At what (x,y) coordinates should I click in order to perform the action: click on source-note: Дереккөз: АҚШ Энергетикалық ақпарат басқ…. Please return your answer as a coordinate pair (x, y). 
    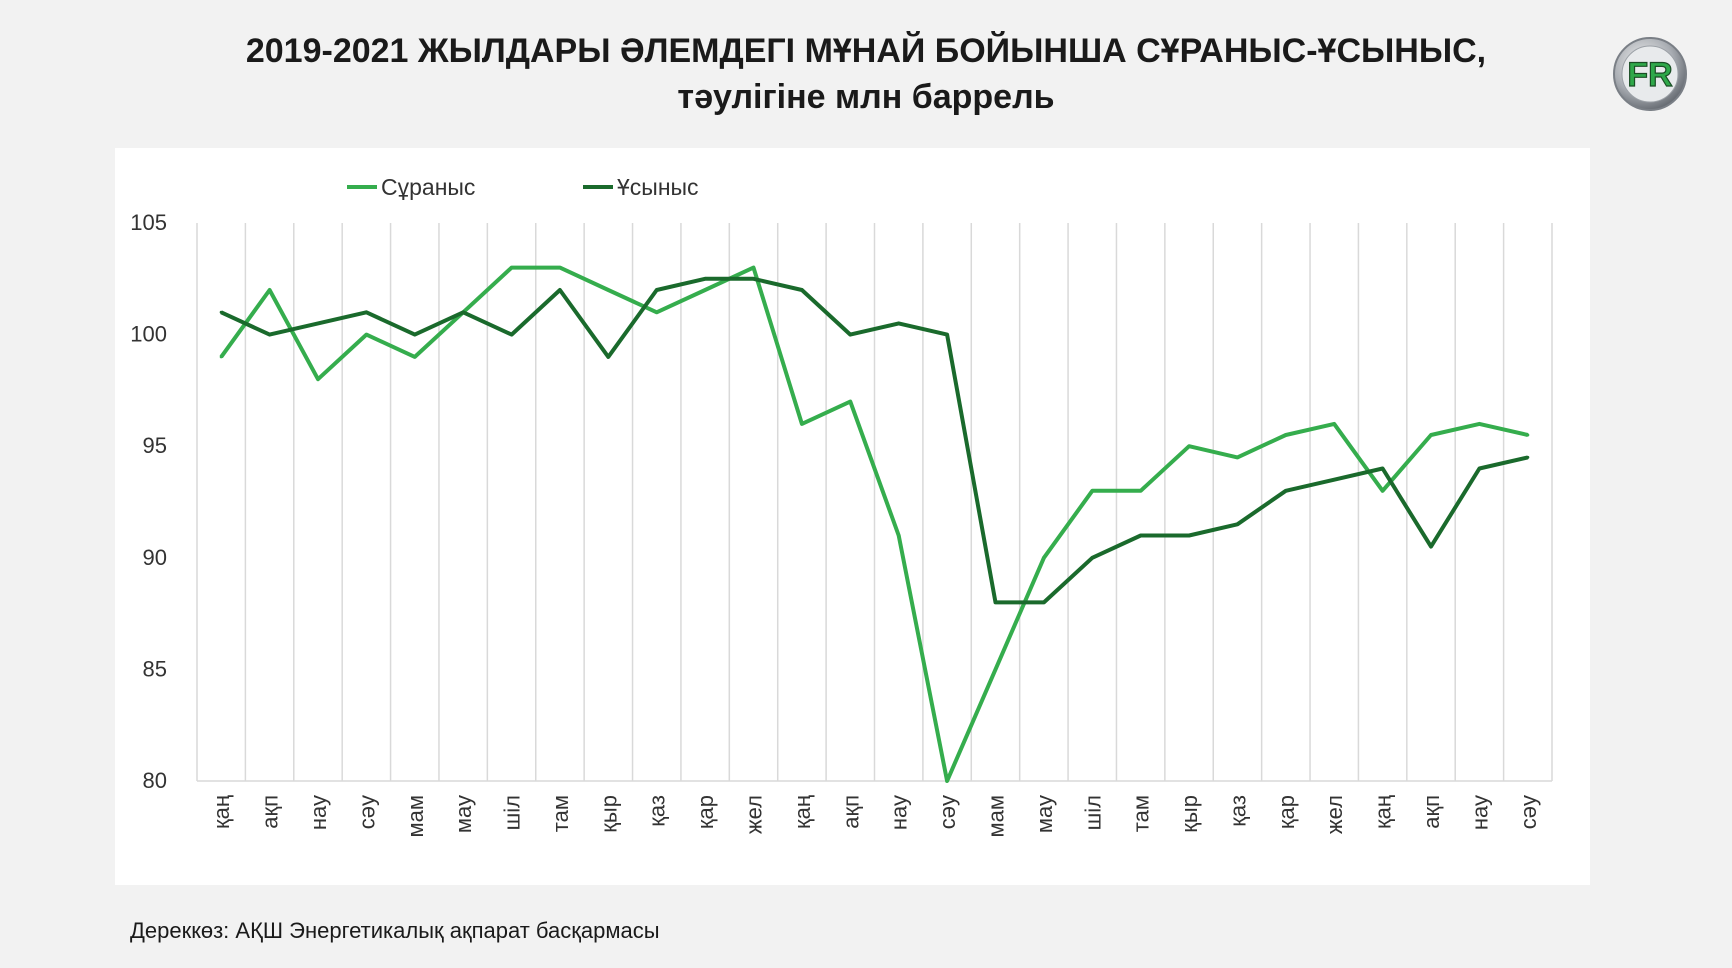
    Looking at the image, I should click on (395, 930).